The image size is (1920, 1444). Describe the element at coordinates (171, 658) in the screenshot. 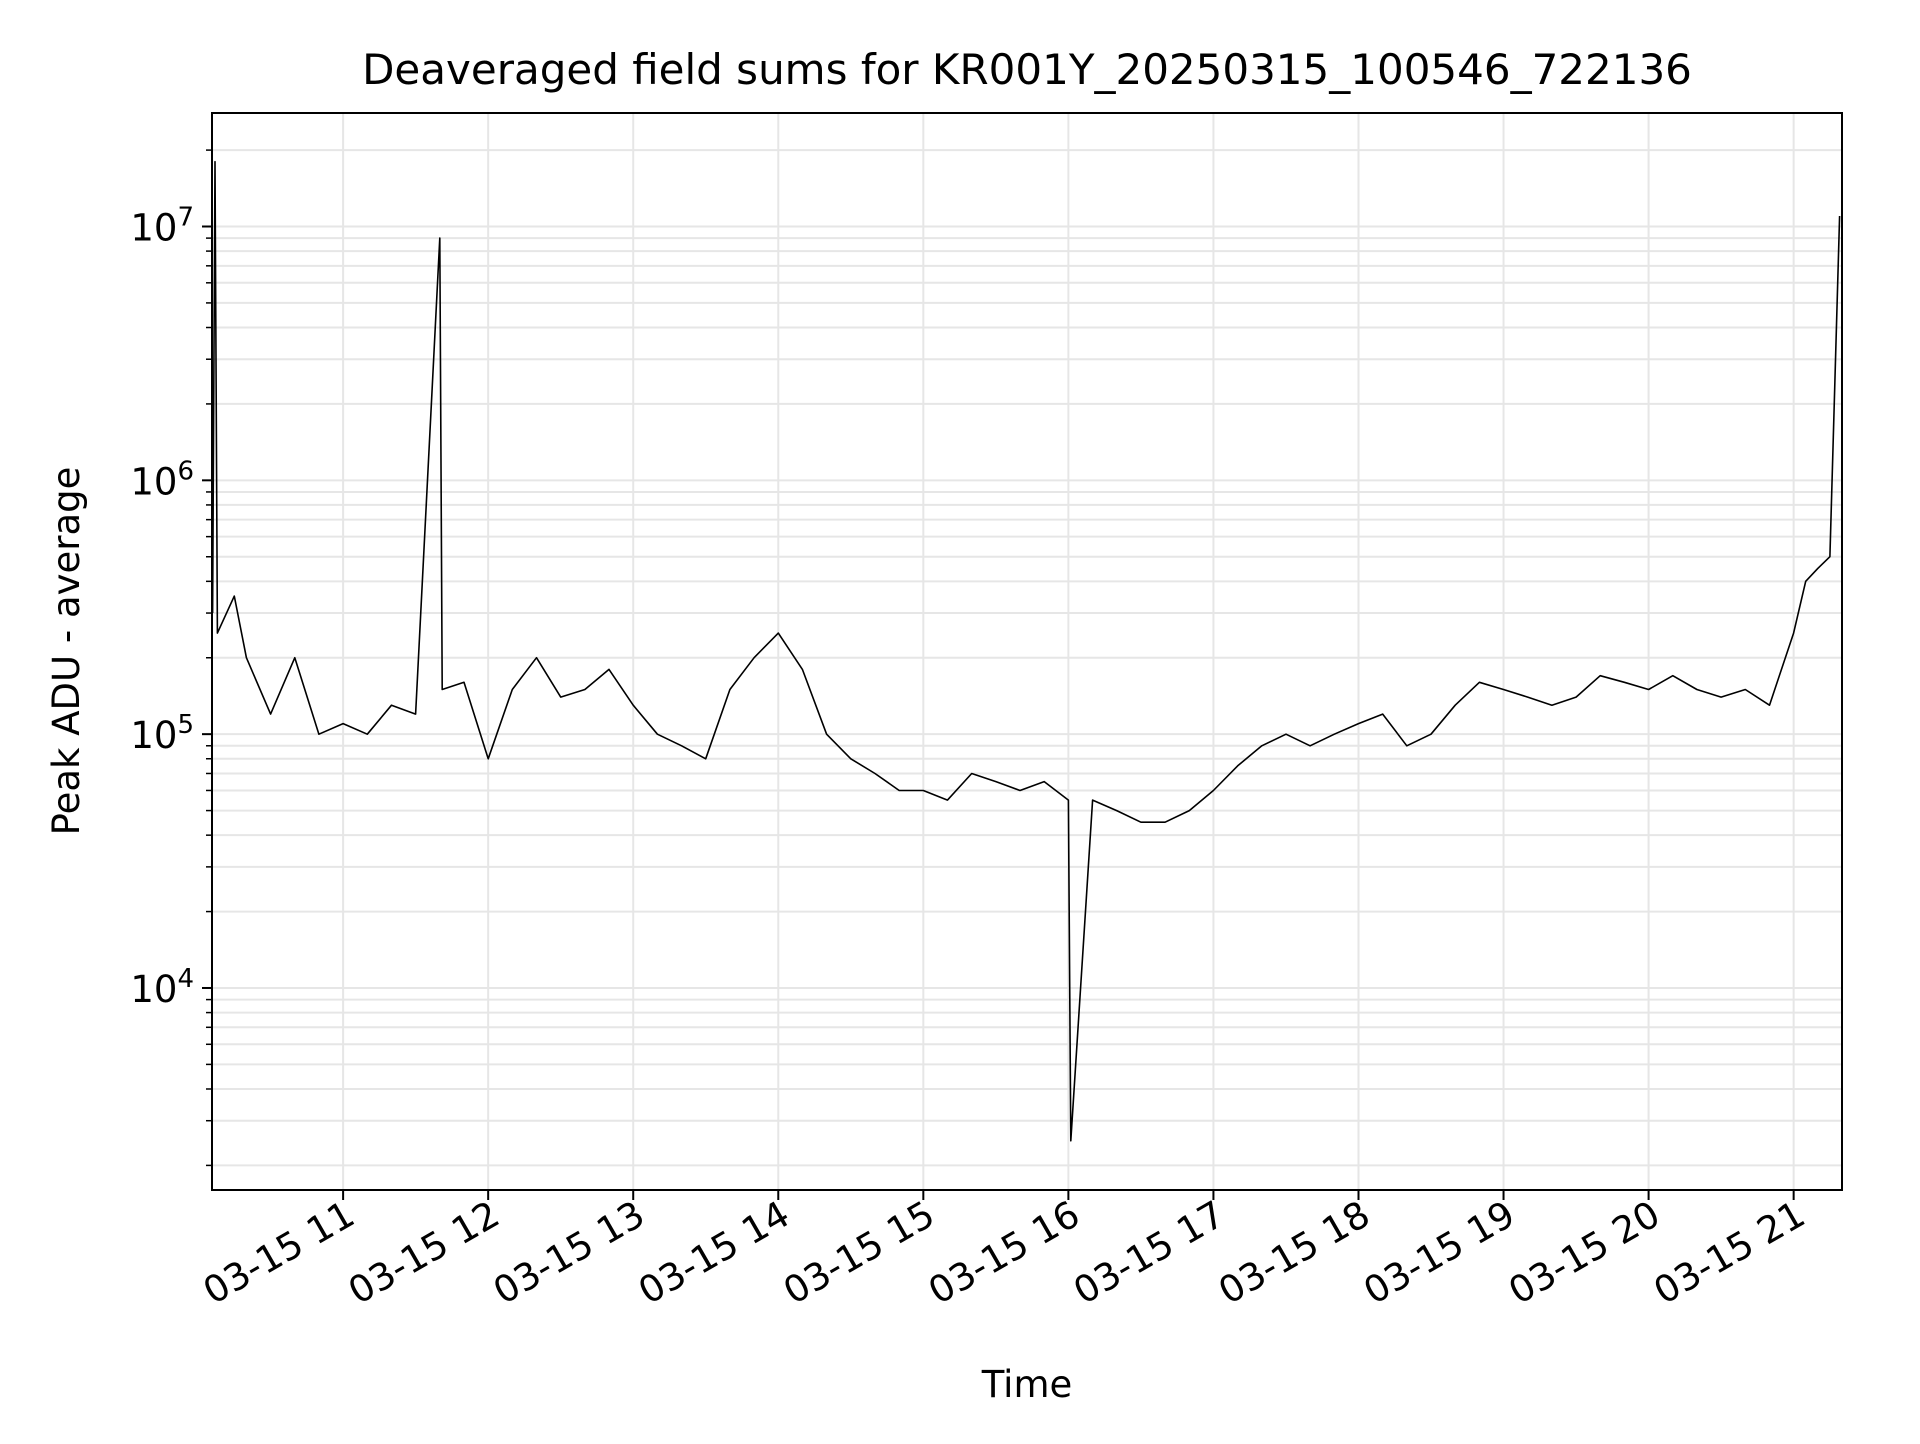

I see `y-axis-ticks: 104 105 106 107` at that location.